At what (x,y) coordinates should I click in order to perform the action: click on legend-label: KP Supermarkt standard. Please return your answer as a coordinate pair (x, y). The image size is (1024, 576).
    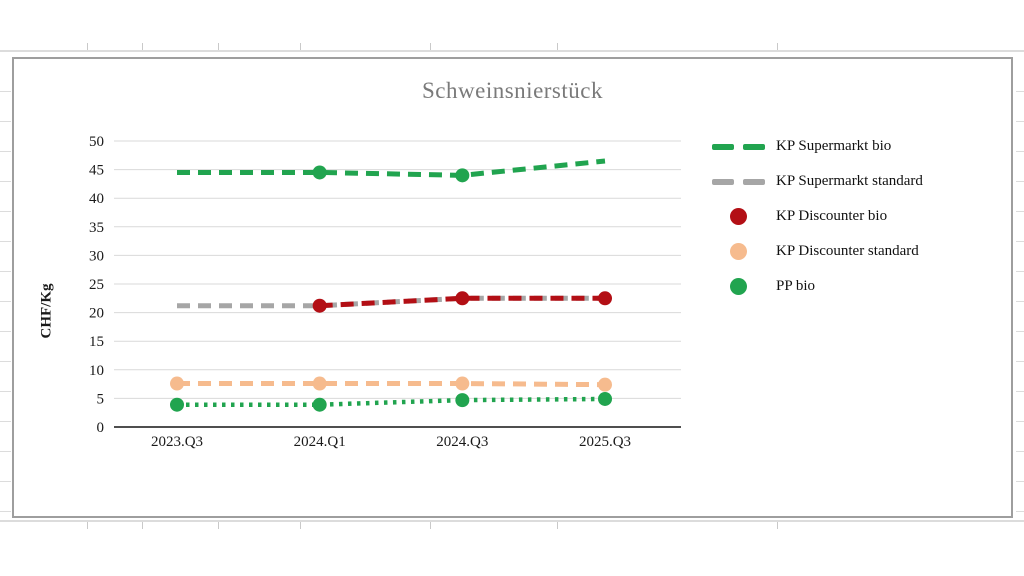
    Looking at the image, I should click on (849, 181).